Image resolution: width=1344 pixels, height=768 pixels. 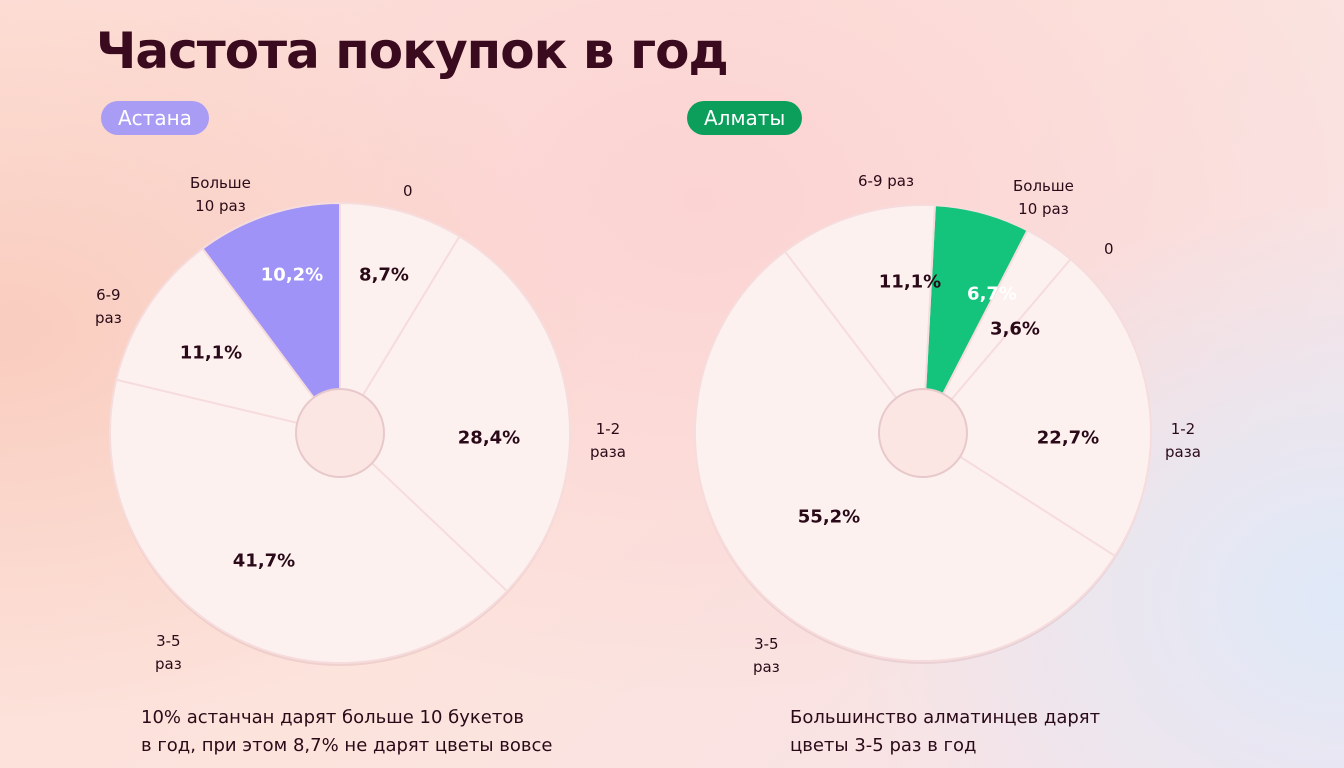 I want to click on note-line: Большинство алматинцев дарят, so click(x=945, y=717).